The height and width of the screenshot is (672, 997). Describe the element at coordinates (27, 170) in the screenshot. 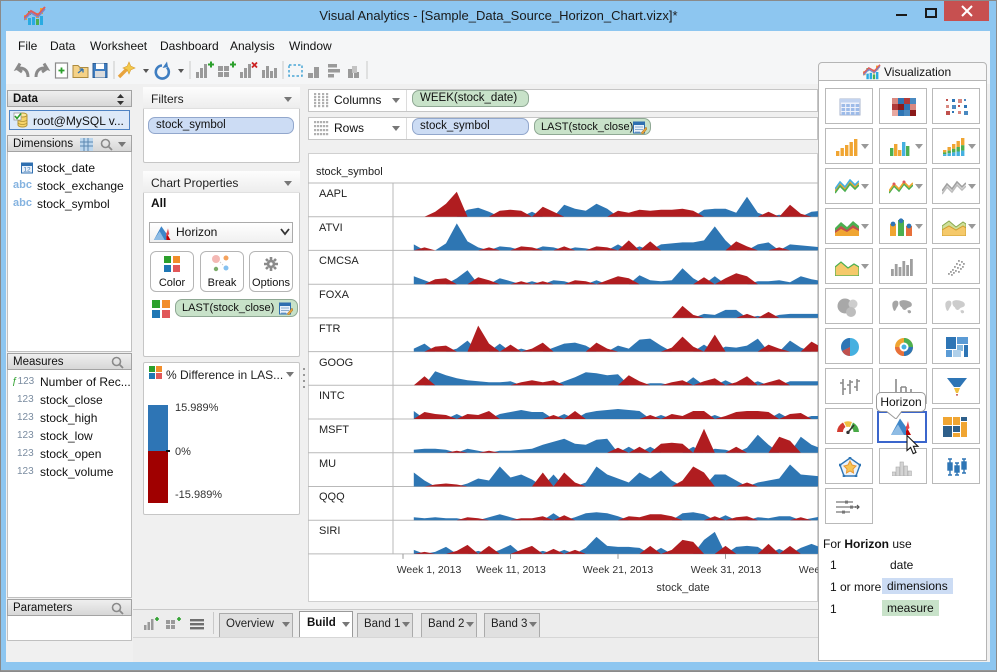

I see `svg-text: 12` at that location.